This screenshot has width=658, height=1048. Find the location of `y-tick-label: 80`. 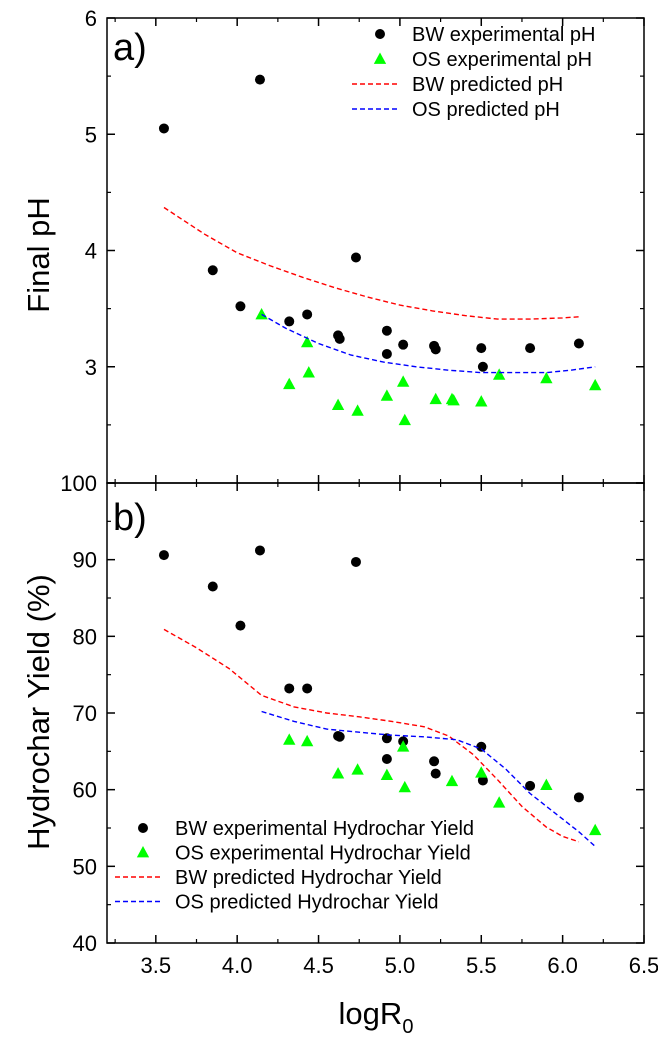

y-tick-label: 80 is located at coordinates (85, 636).